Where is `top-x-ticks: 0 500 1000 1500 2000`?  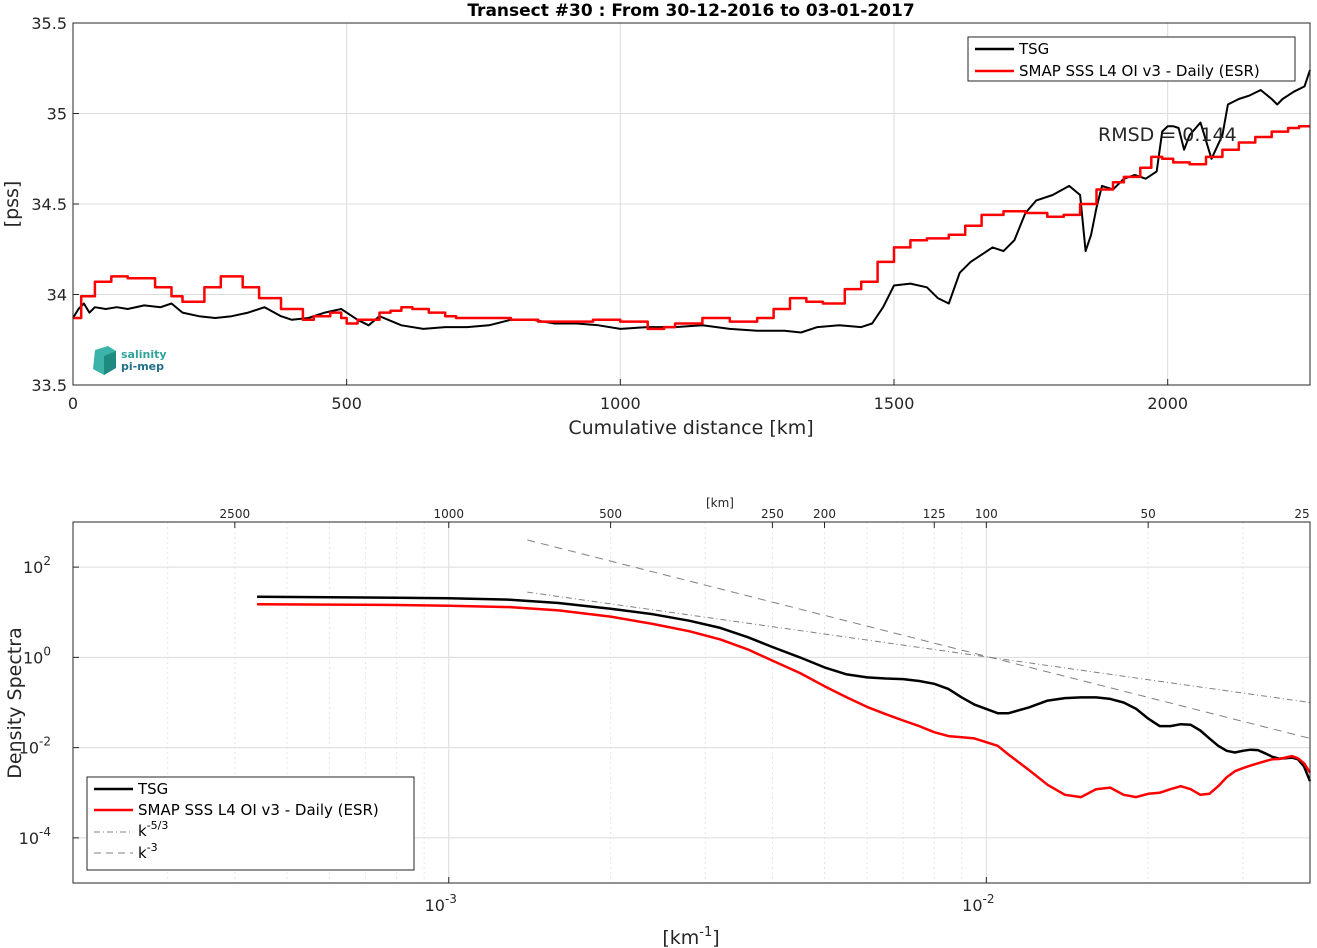 top-x-ticks: 0 500 1000 1500 2000 is located at coordinates (628, 396).